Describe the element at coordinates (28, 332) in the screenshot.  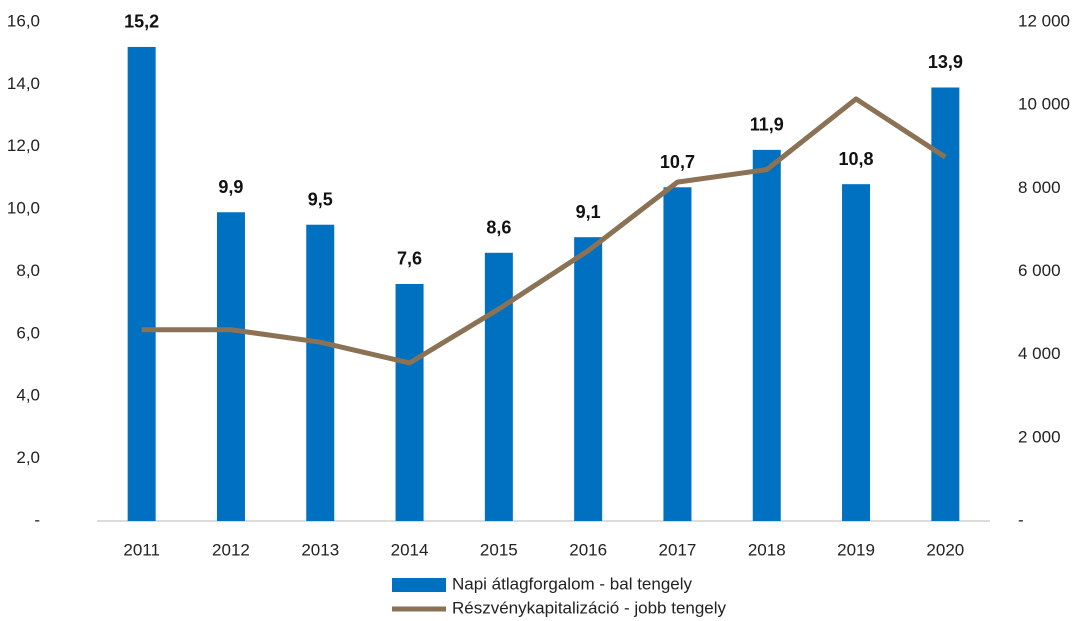
I see `y-tick-label: 6,0` at that location.